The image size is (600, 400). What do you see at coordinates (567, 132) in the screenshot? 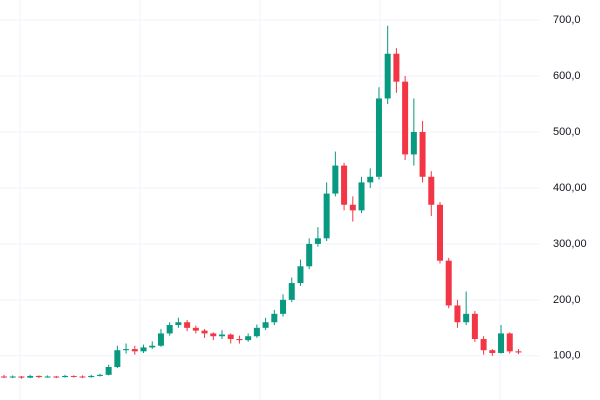
I see `y-tick-label: 500,0` at bounding box center [567, 132].